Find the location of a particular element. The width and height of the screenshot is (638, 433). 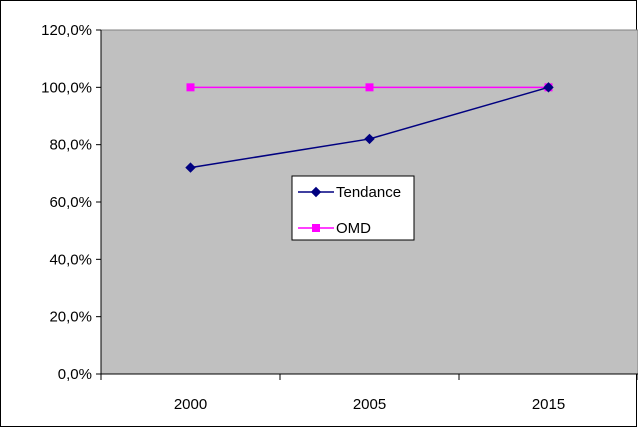

x-tick-label: 2005 is located at coordinates (369, 404).